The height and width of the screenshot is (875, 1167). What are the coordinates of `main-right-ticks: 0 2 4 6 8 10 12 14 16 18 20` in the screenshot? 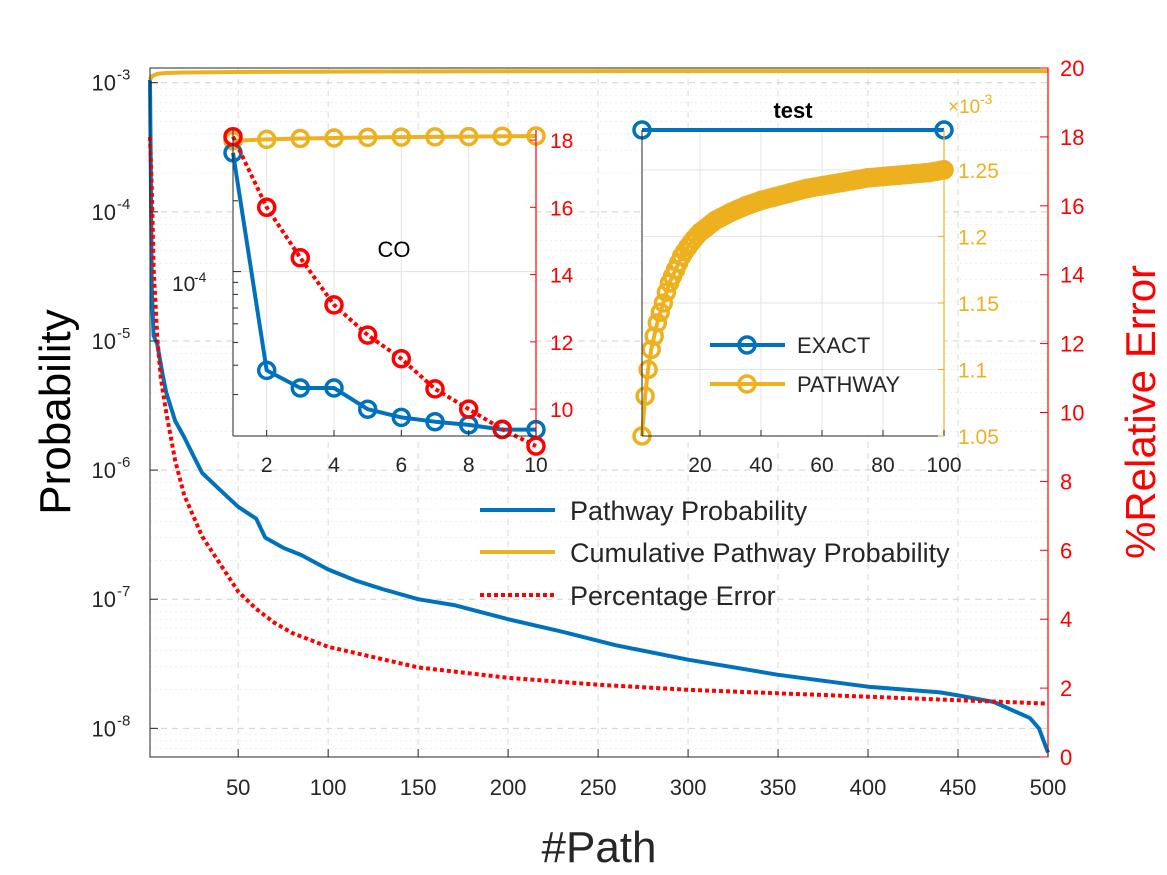 It's located at (1062, 413).